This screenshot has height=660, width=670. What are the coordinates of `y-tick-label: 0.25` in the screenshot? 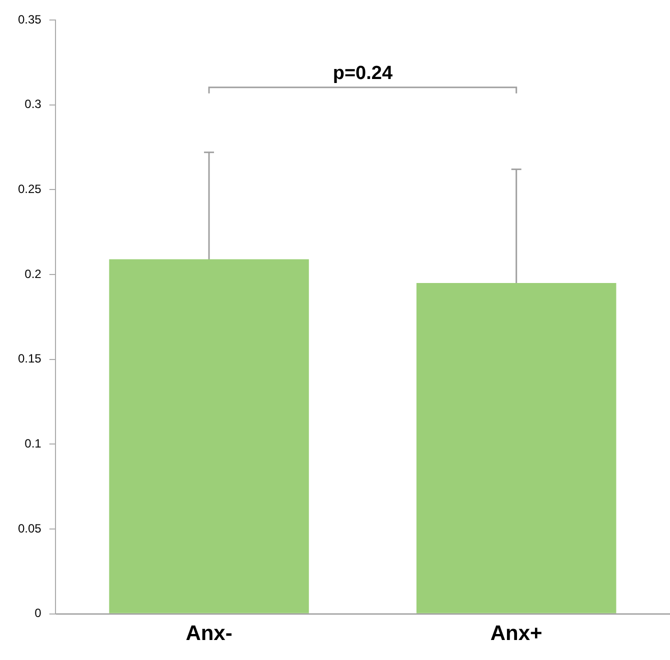 It's located at (30, 189).